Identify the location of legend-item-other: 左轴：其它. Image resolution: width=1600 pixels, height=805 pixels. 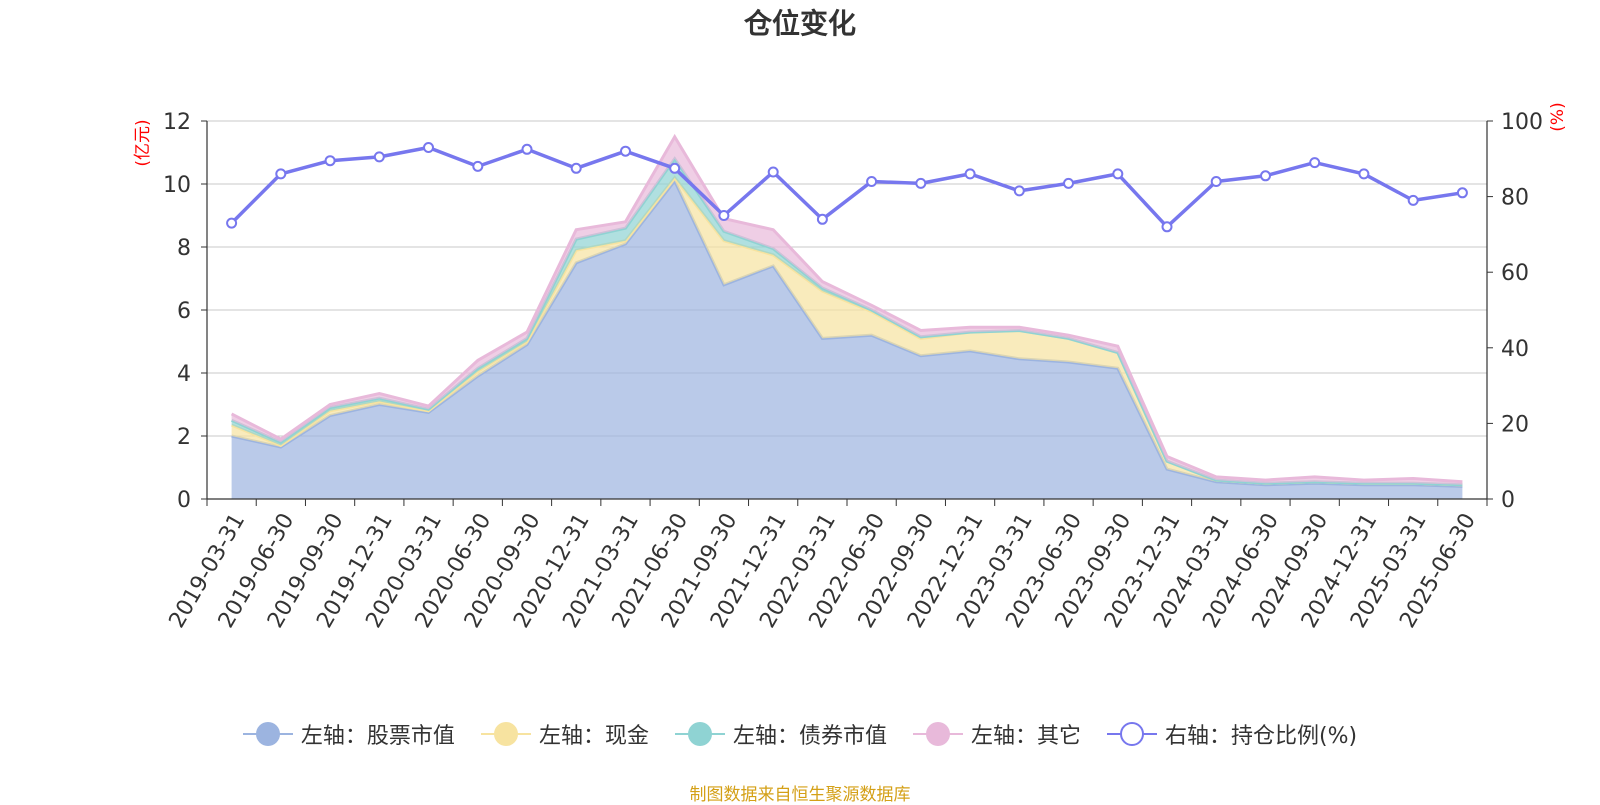
(996, 734).